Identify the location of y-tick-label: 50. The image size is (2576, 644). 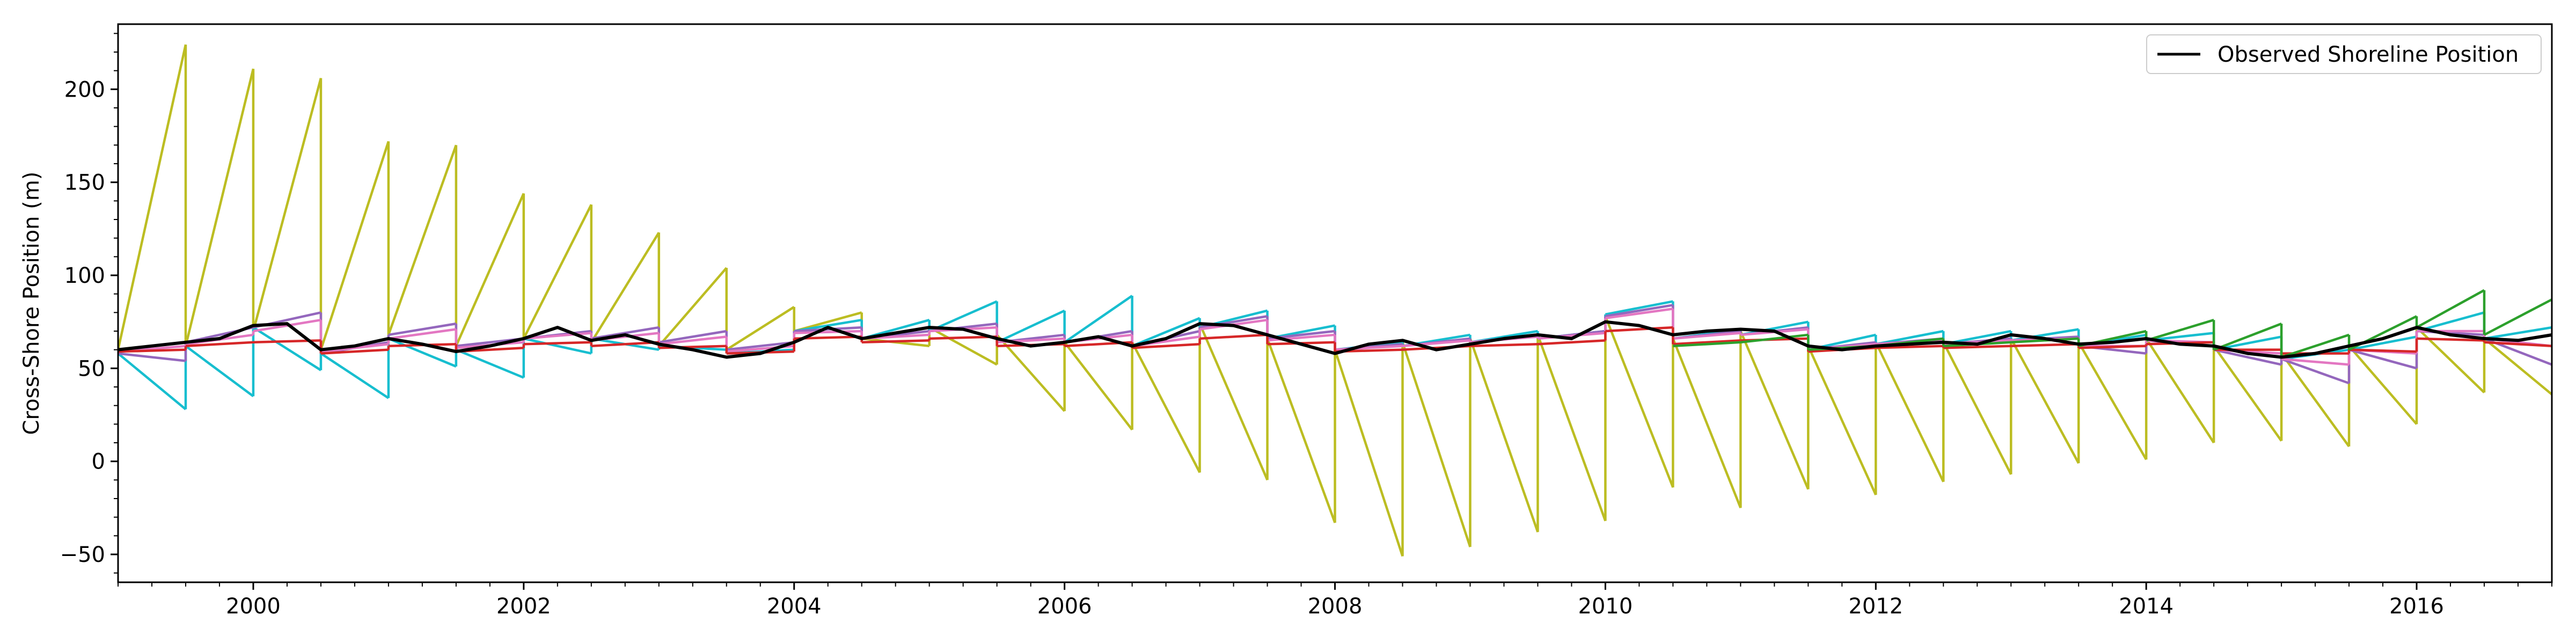
(91, 368).